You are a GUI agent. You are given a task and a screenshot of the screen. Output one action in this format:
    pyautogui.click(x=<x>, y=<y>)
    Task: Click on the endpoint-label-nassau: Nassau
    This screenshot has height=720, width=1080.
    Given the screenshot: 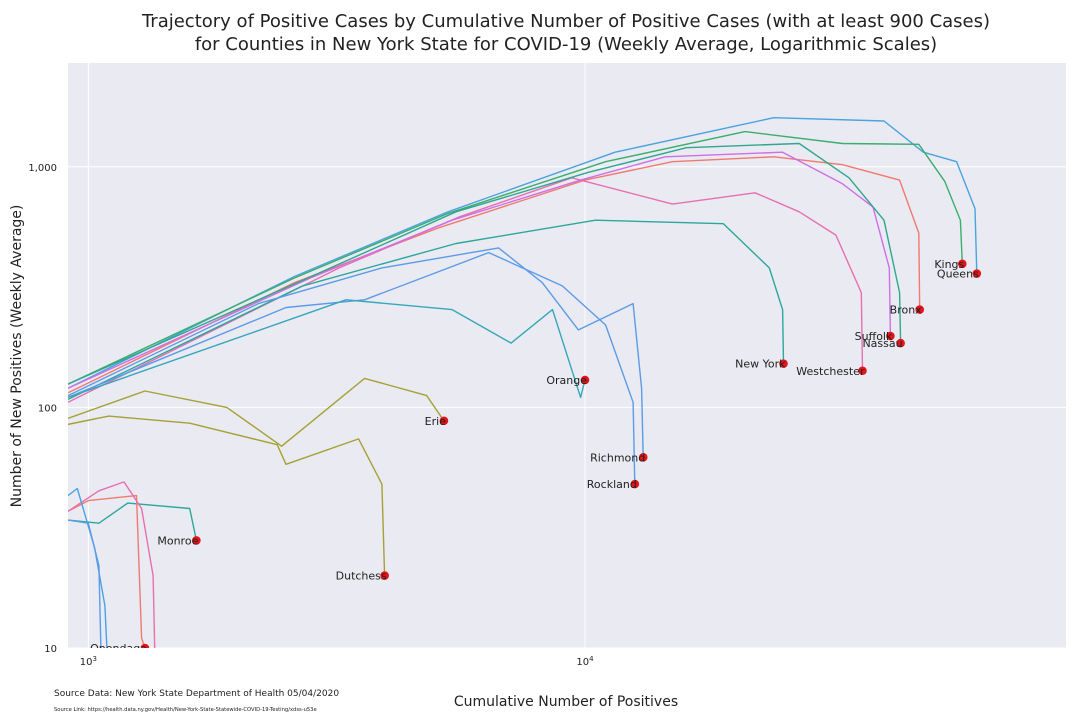 What is the action you would take?
    pyautogui.click(x=882, y=343)
    